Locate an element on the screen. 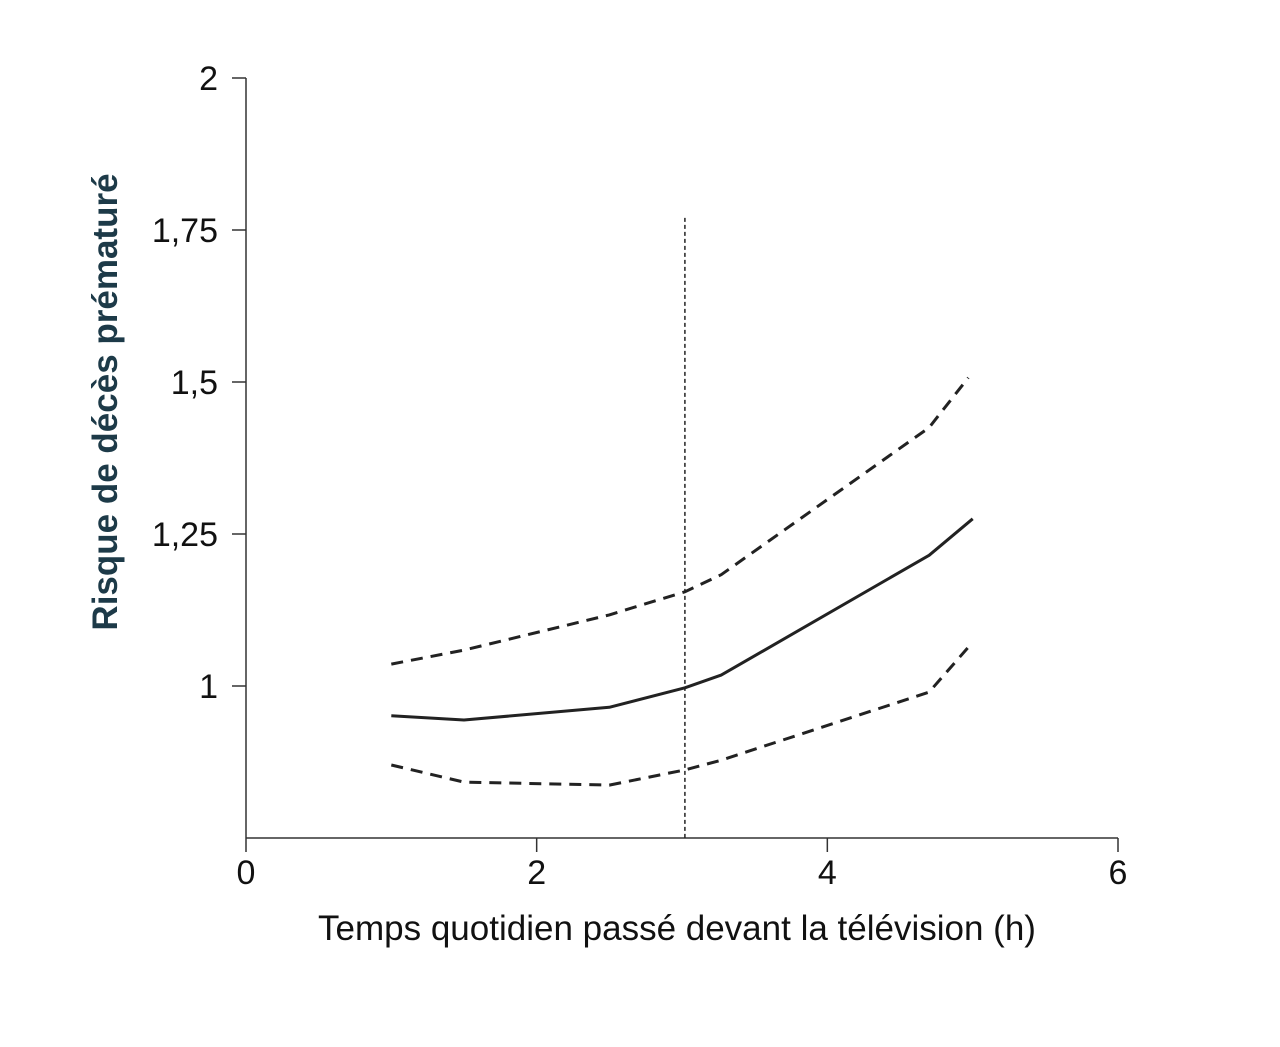  y-tick-label: 1,5 is located at coordinates (194, 383).